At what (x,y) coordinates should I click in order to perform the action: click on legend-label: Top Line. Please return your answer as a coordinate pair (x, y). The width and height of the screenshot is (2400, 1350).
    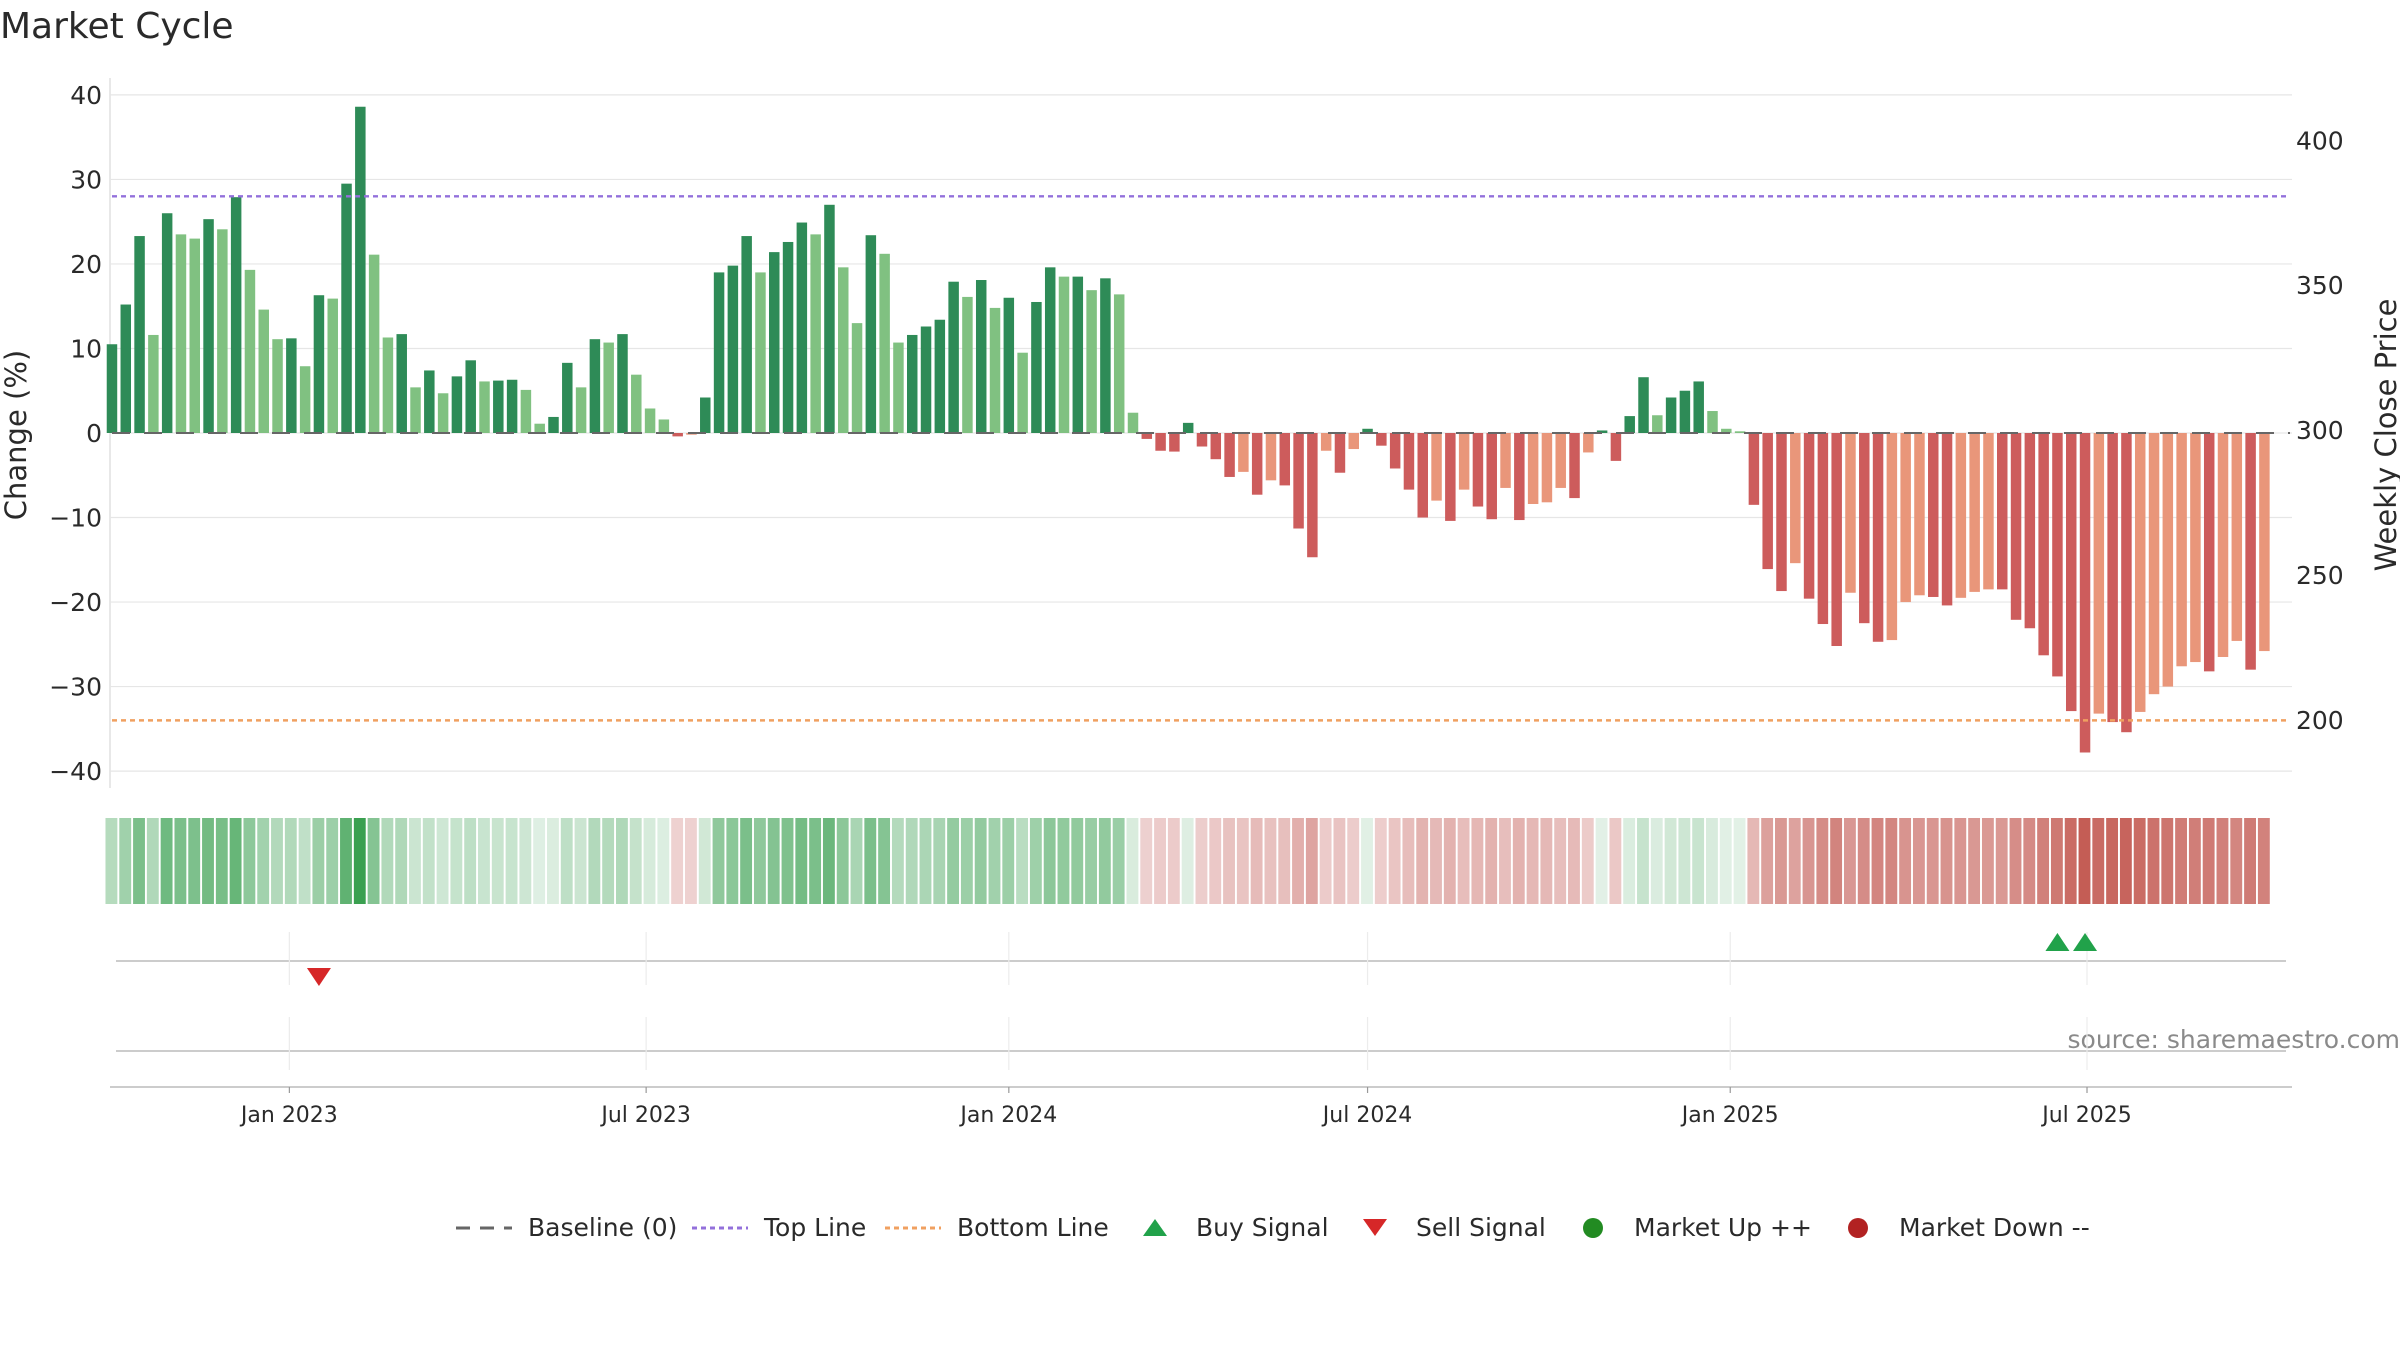
    Looking at the image, I should click on (814, 1227).